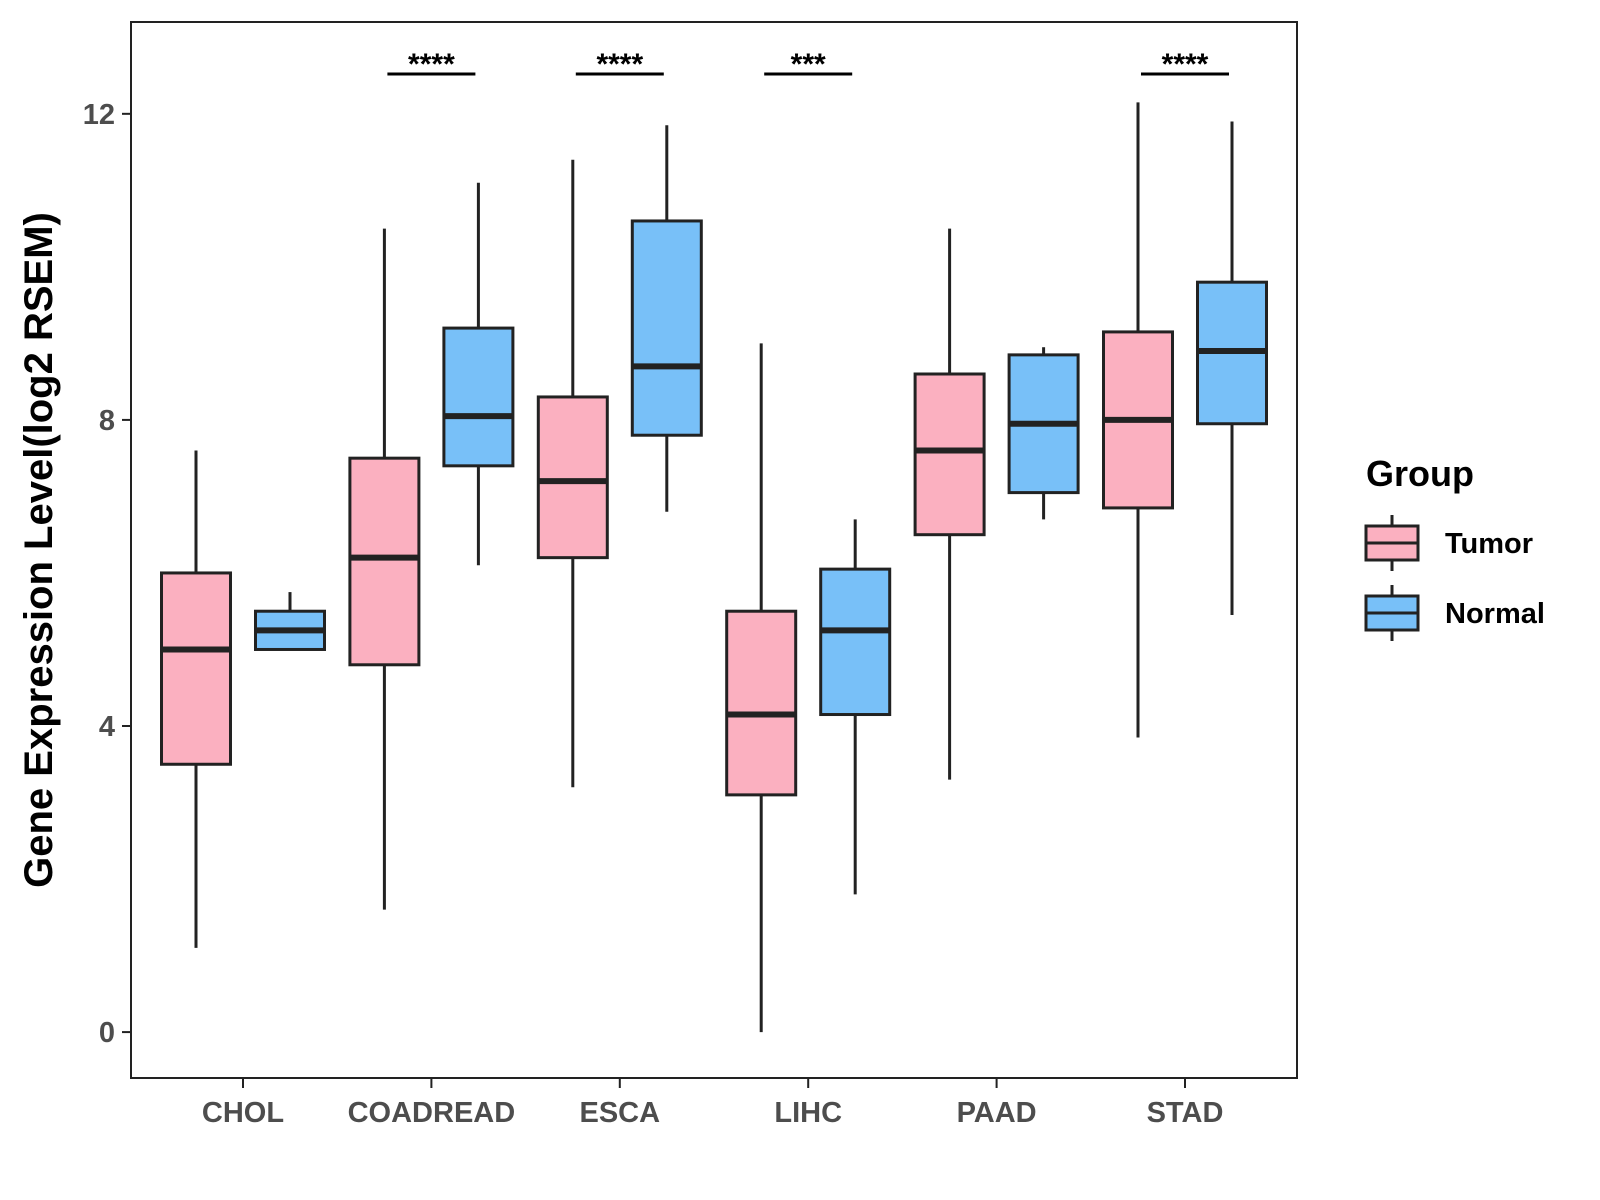  What do you see at coordinates (1420, 473) in the screenshot?
I see `legend-title: Group` at bounding box center [1420, 473].